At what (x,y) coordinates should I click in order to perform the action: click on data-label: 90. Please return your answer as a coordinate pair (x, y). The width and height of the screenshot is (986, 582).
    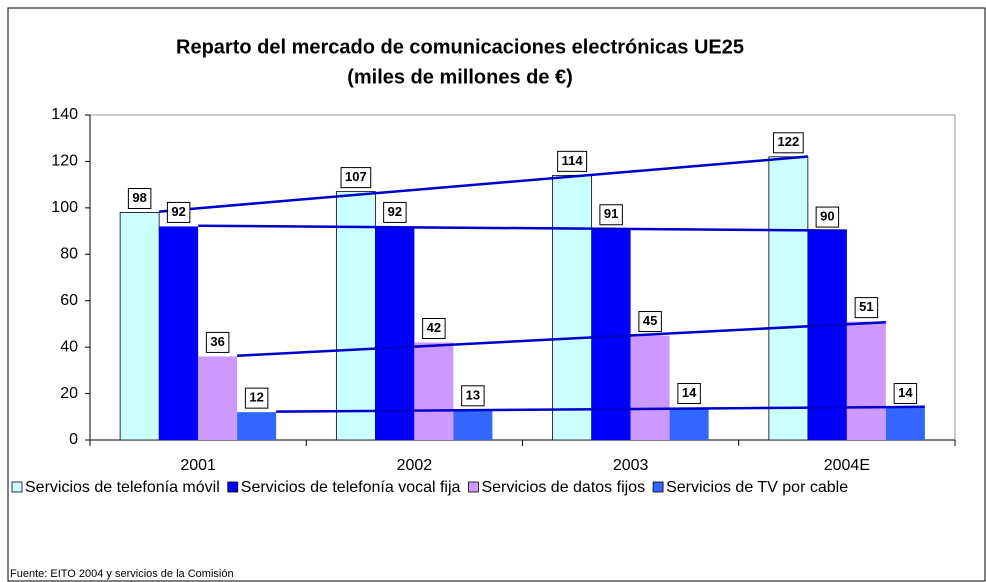
    Looking at the image, I should click on (827, 216).